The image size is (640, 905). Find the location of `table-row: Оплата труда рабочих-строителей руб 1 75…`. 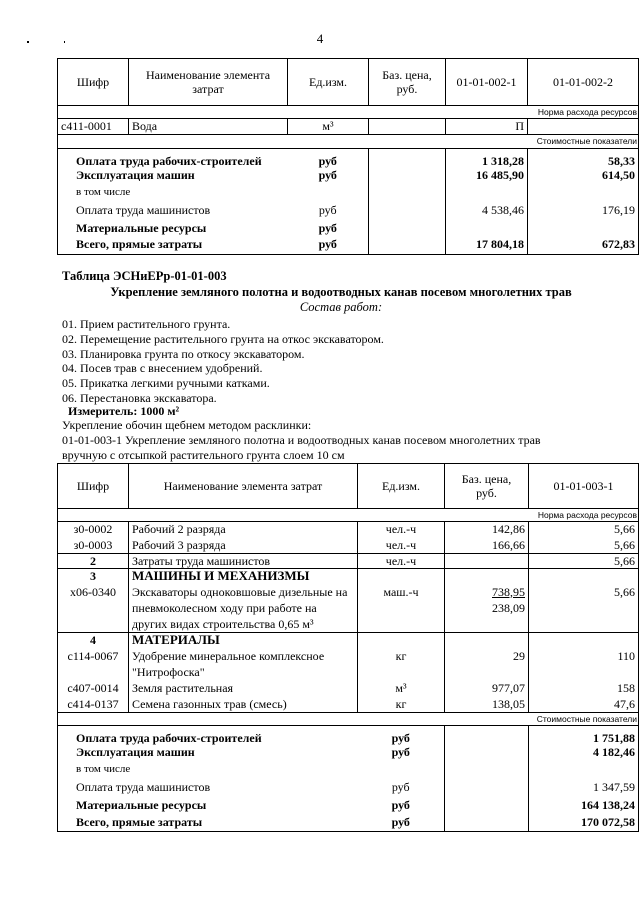

table-row: Оплата труда рабочих-строителей руб 1 75… is located at coordinates (348, 735).